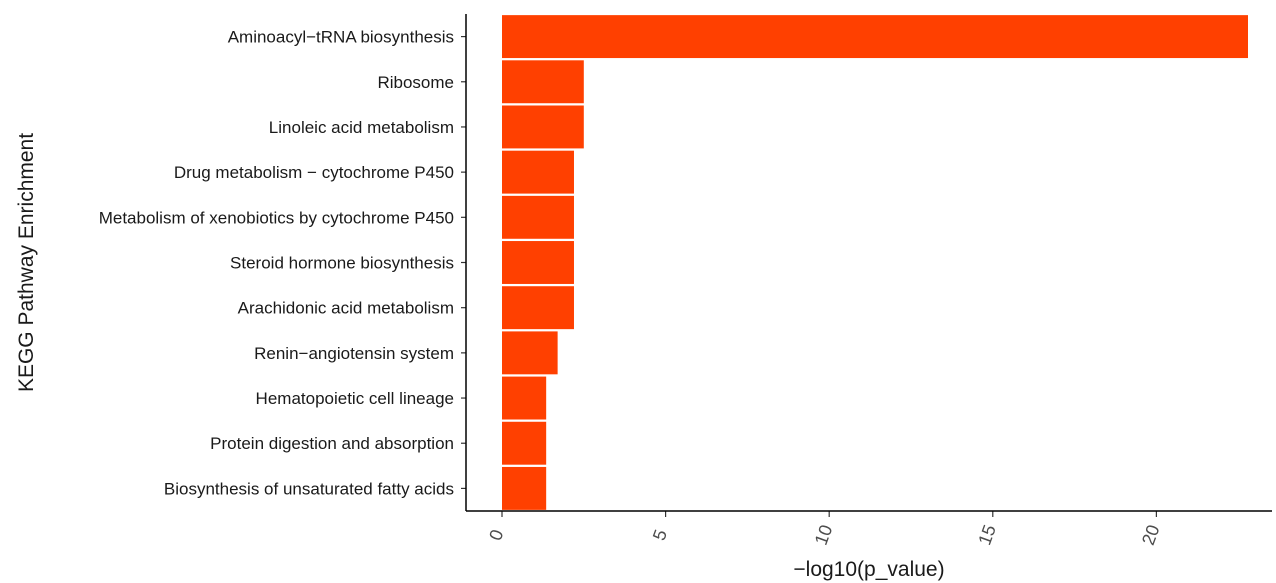  I want to click on category-label: Drug metabolism − cytochrome P450, so click(314, 172).